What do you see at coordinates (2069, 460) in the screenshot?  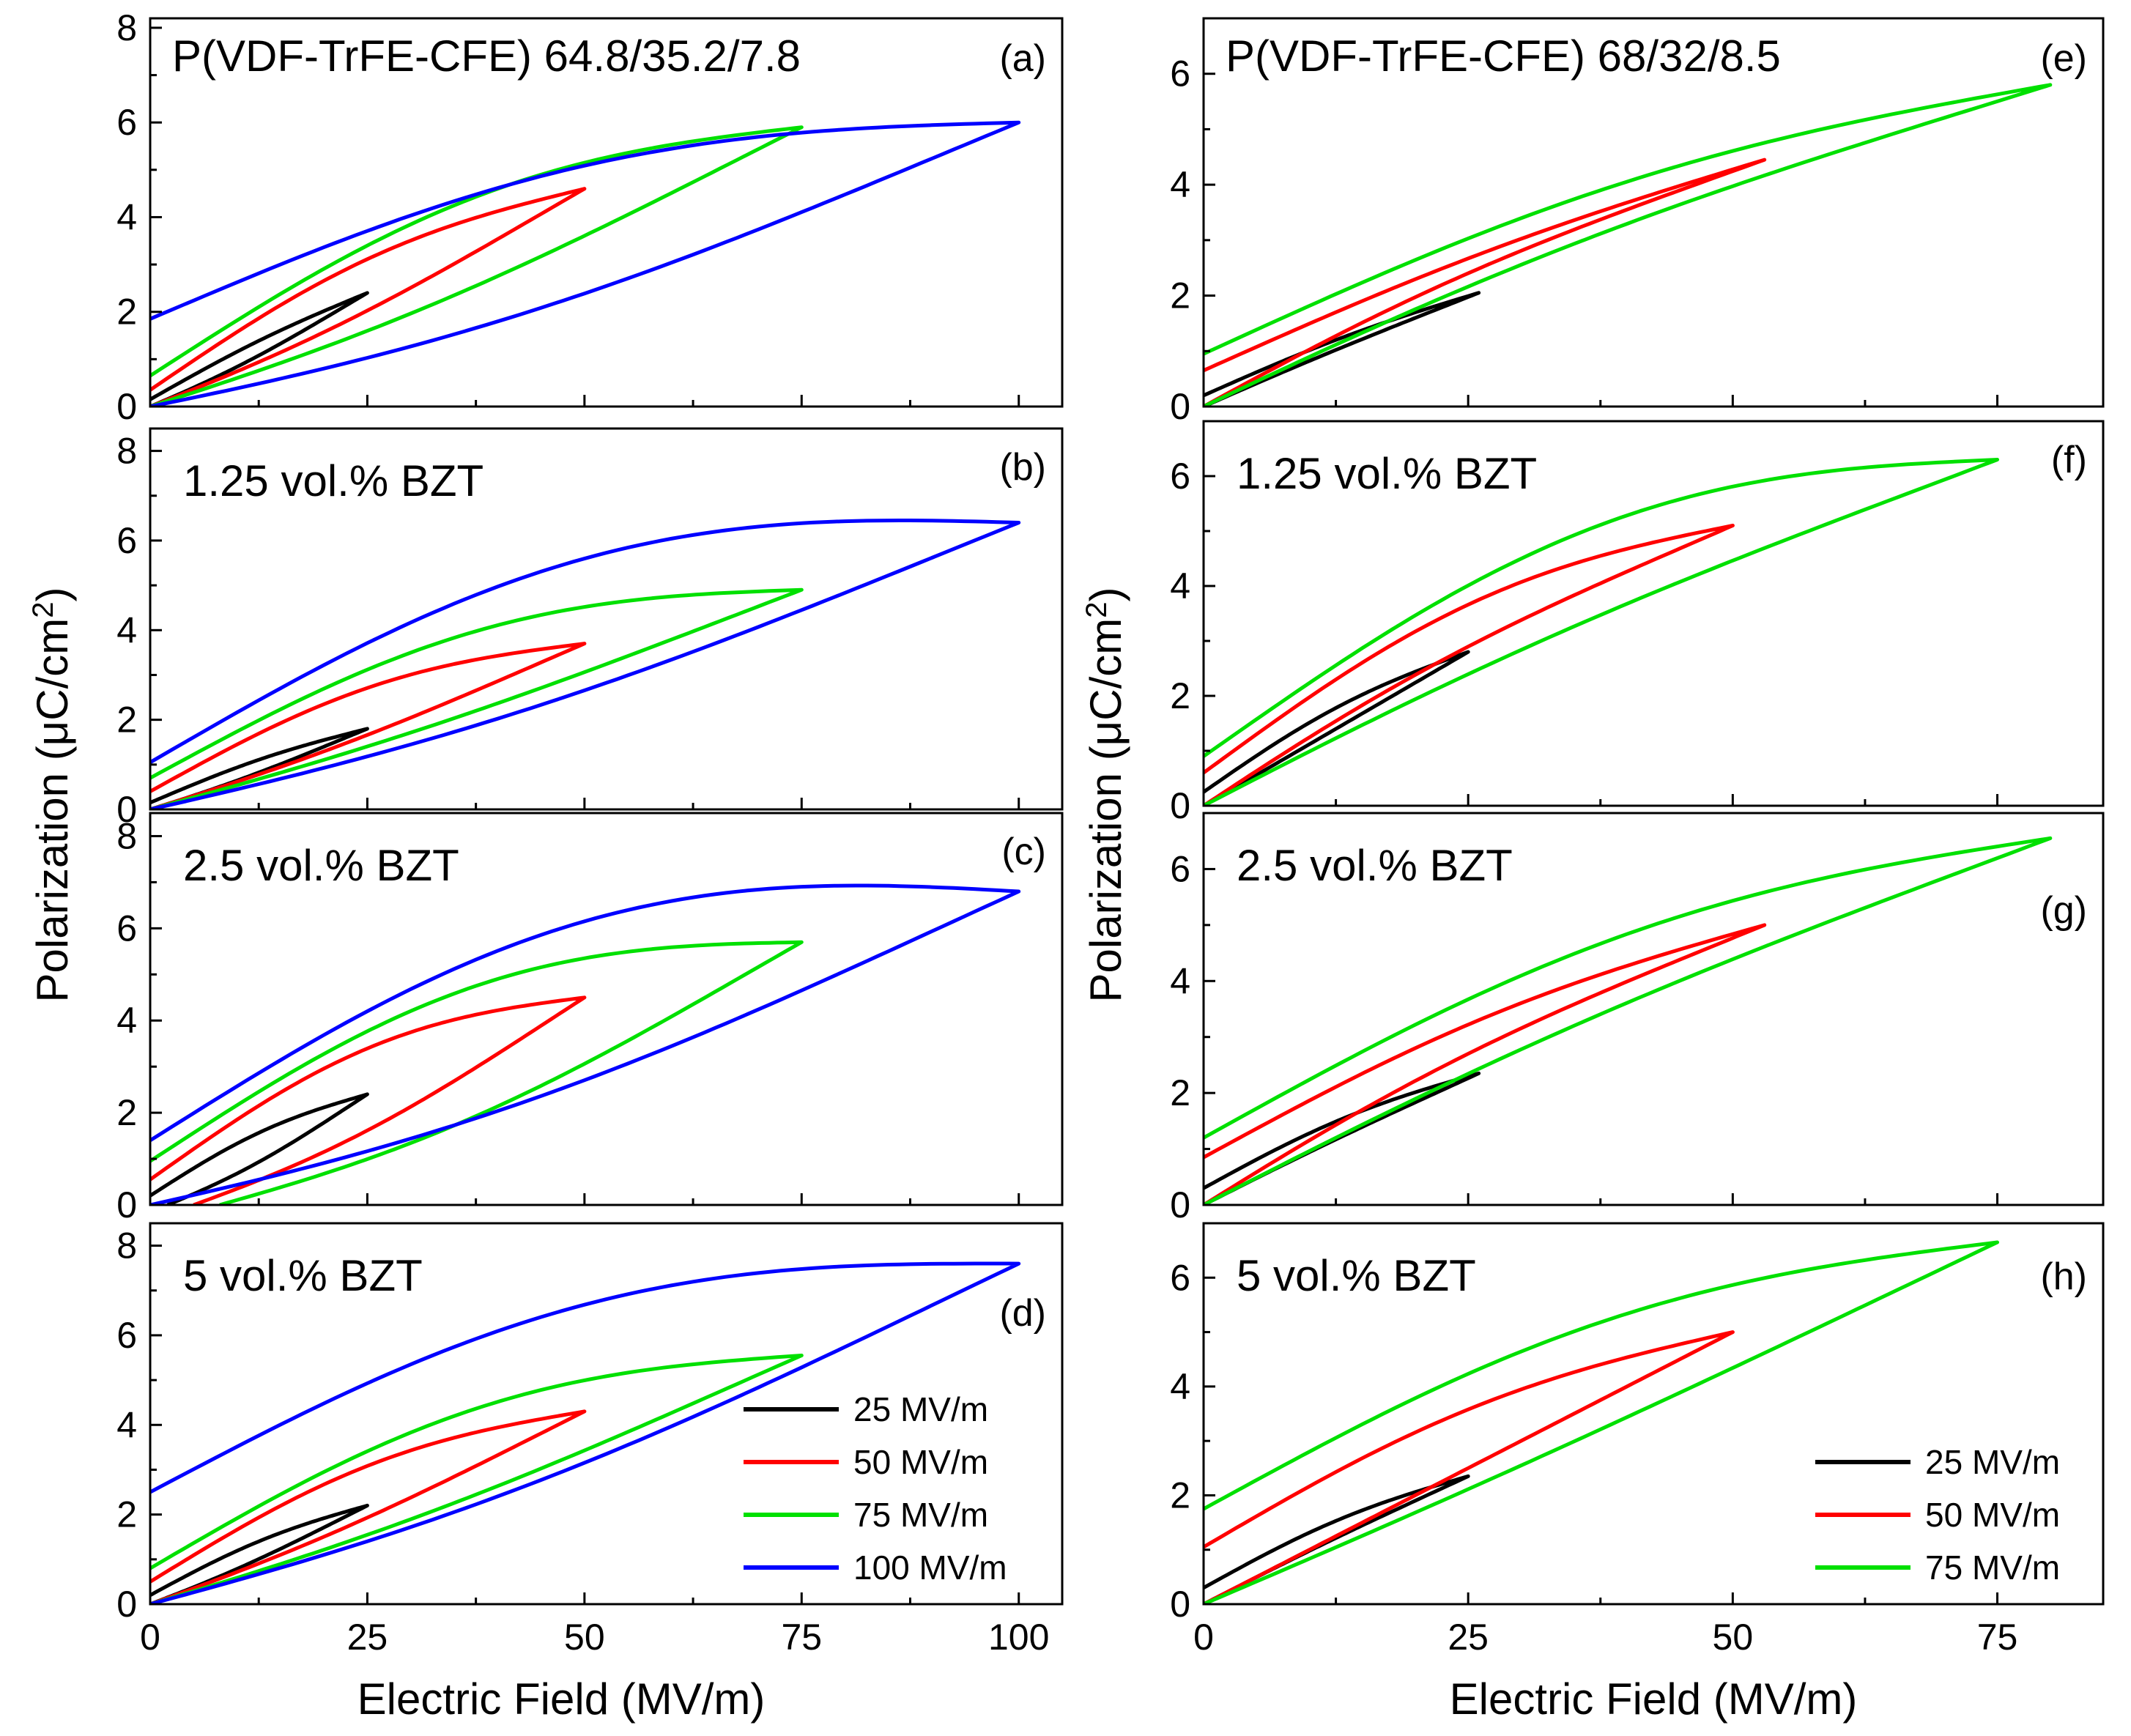 I see `panel-letter: (f)` at bounding box center [2069, 460].